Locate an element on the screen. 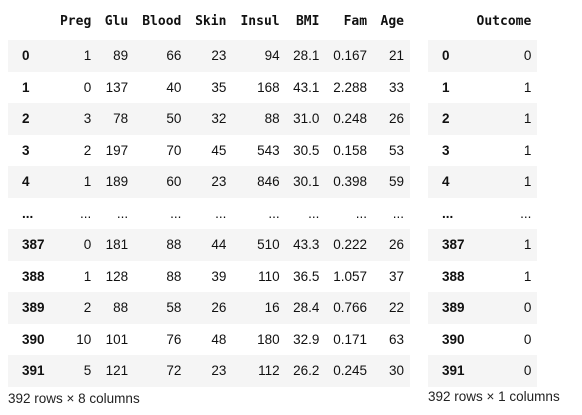  table-cell: 137 is located at coordinates (117, 87).